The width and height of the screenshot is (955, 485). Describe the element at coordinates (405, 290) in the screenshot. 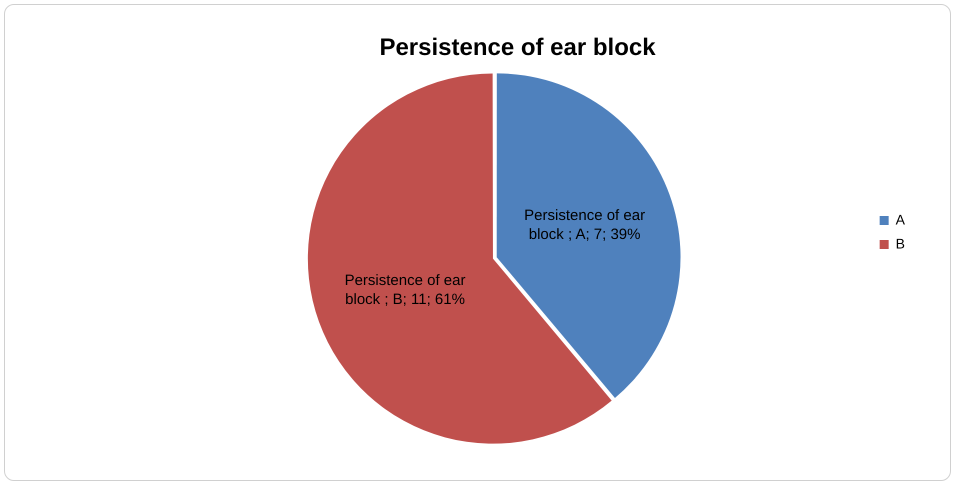

I see `data-label: Persistence of ear block ; B; 11; 61%` at that location.